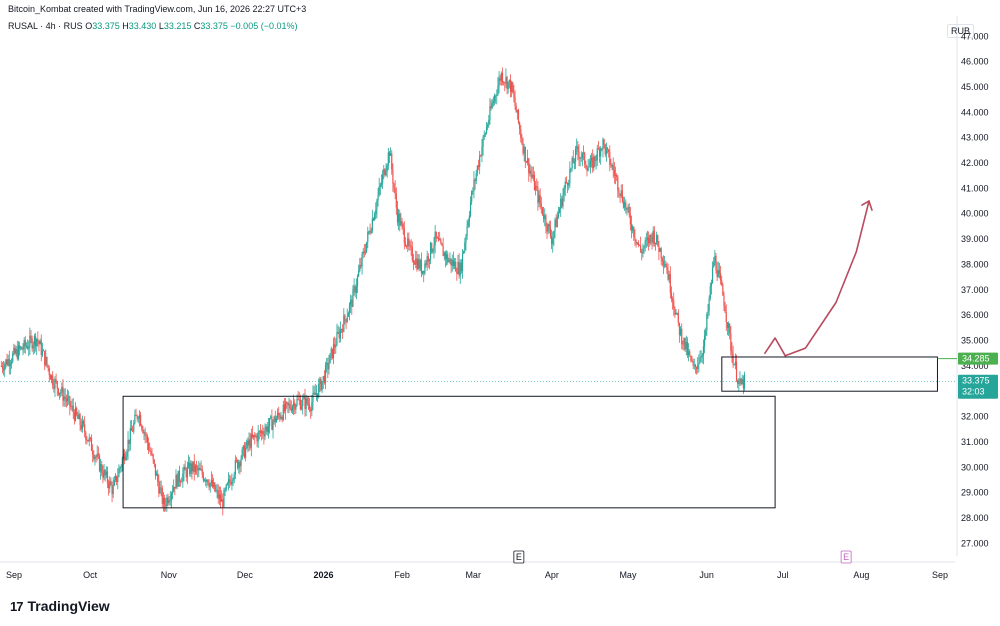 This screenshot has height=626, width=1000. I want to click on price-tick-label: 31.000, so click(975, 442).